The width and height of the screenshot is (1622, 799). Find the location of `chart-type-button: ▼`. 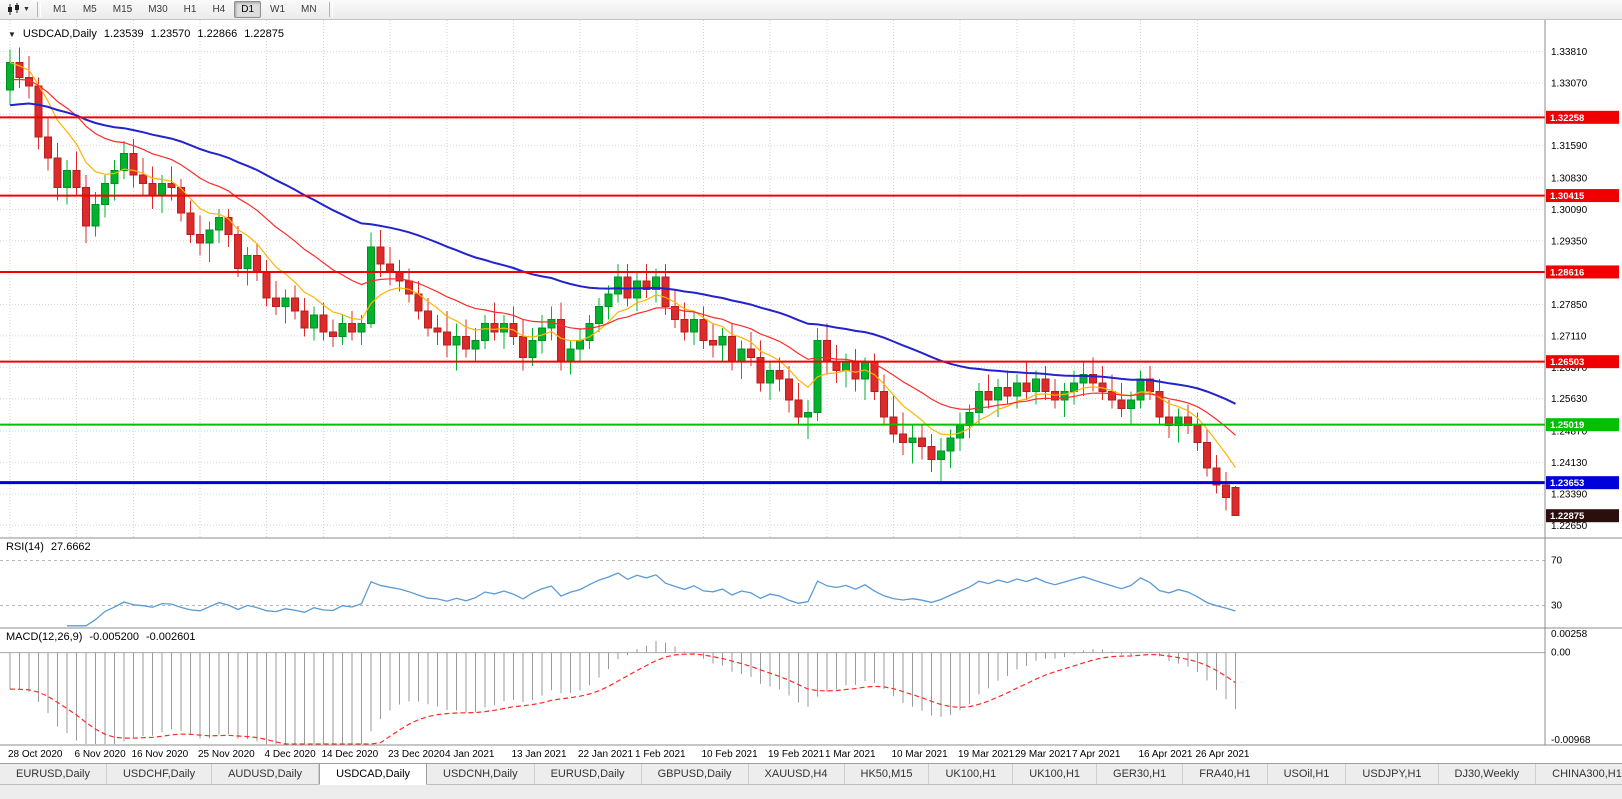

chart-type-button: ▼ is located at coordinates (18, 9).